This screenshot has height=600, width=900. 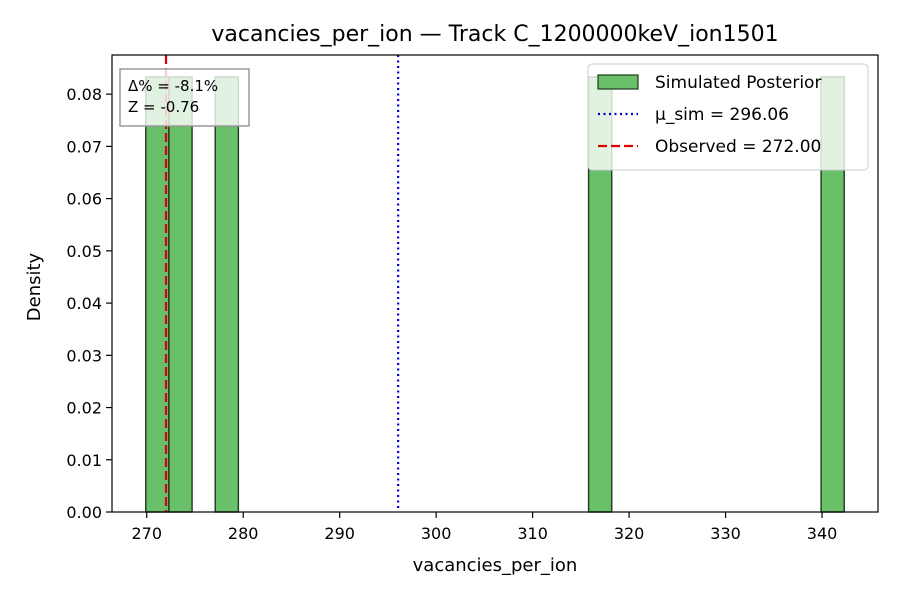 I want to click on stats-annotation: Δ% = -8.1% Z = -0.76, so click(x=184, y=97).